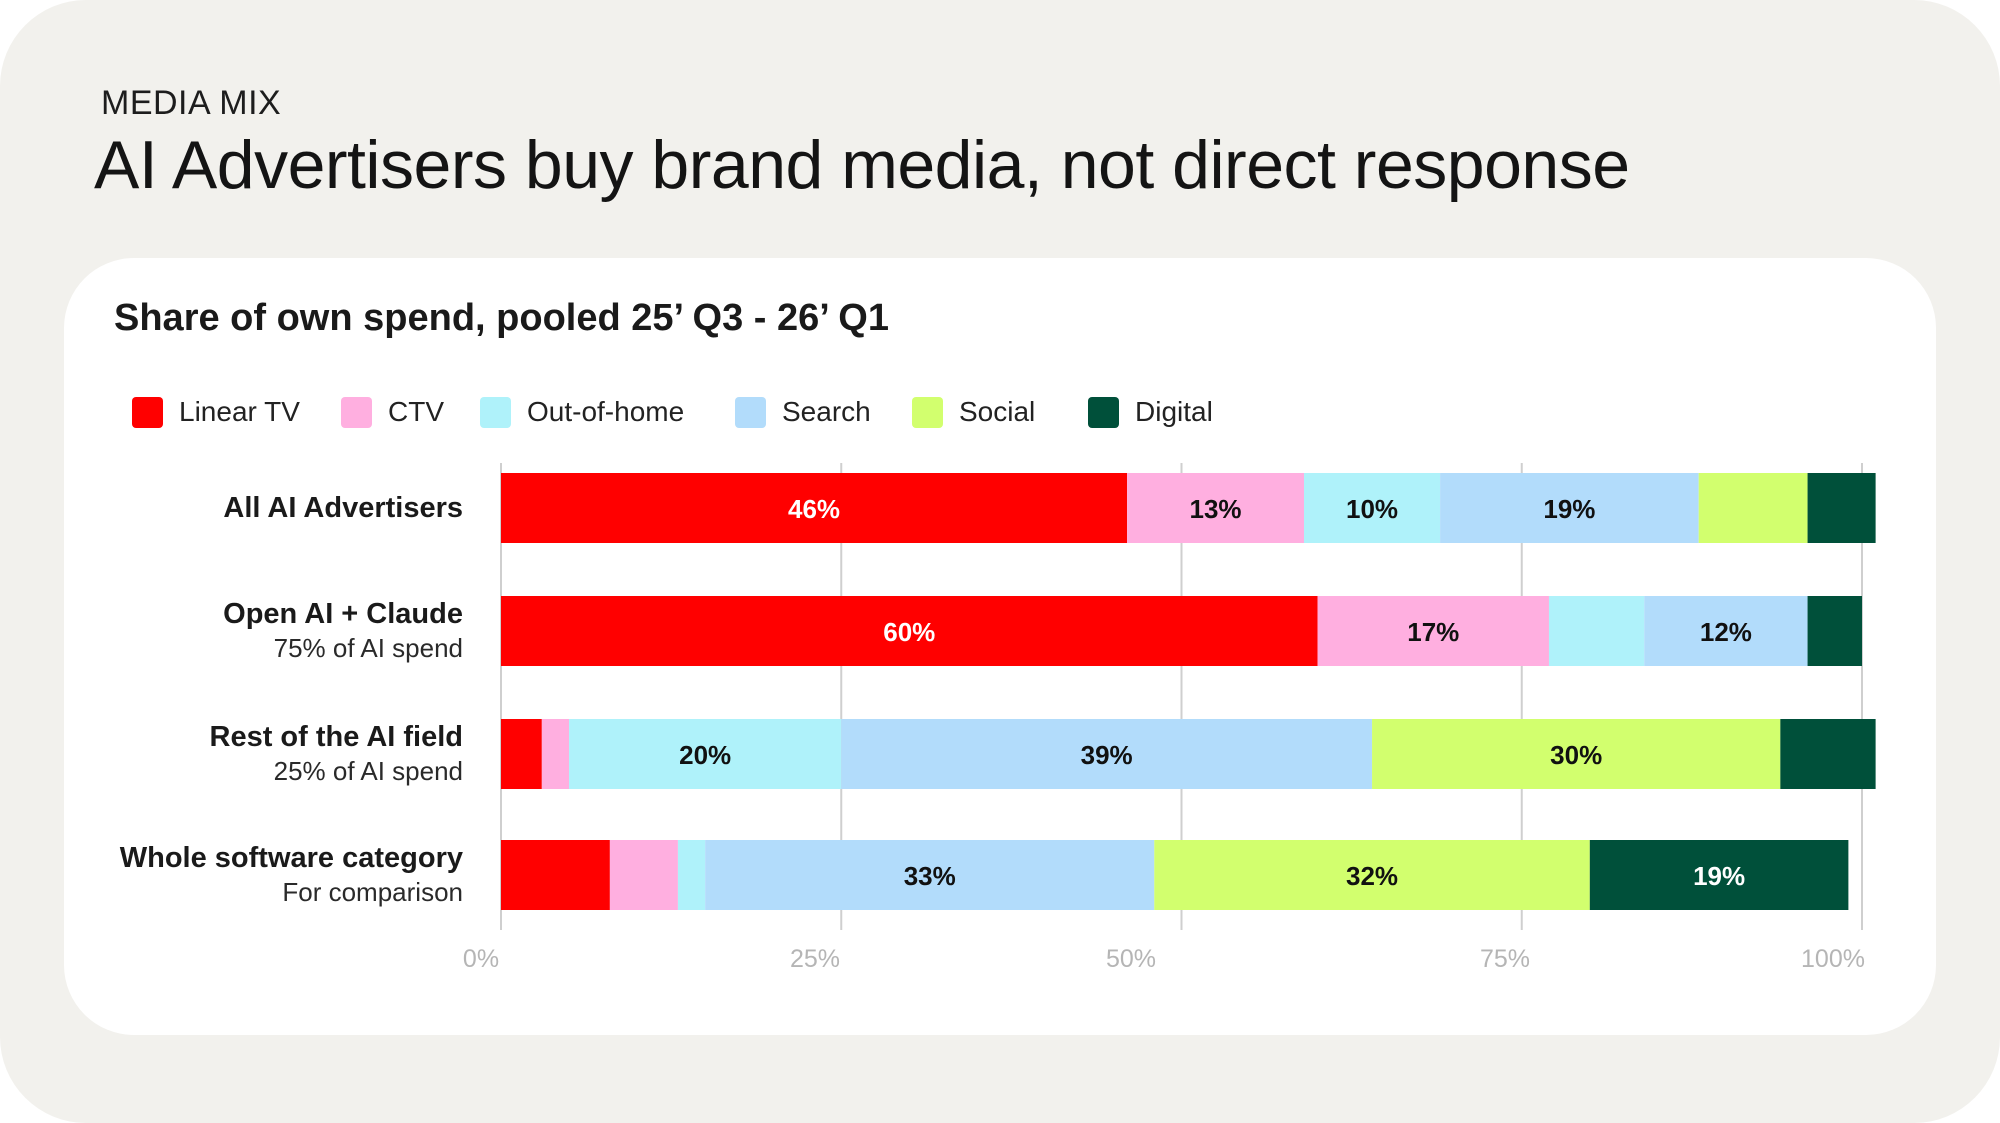 This screenshot has width=2000, height=1123. What do you see at coordinates (1174, 411) in the screenshot?
I see `legend-label: Digital` at bounding box center [1174, 411].